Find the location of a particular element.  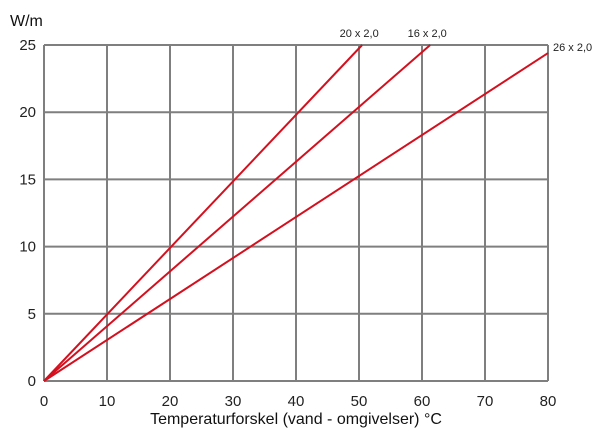

x-tick-label-6: 60 is located at coordinates (422, 401).